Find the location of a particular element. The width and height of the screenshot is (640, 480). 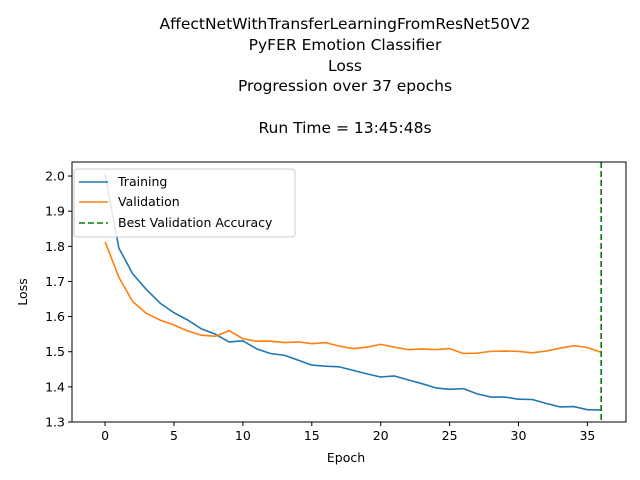

x-tick-label: 15 is located at coordinates (312, 435).